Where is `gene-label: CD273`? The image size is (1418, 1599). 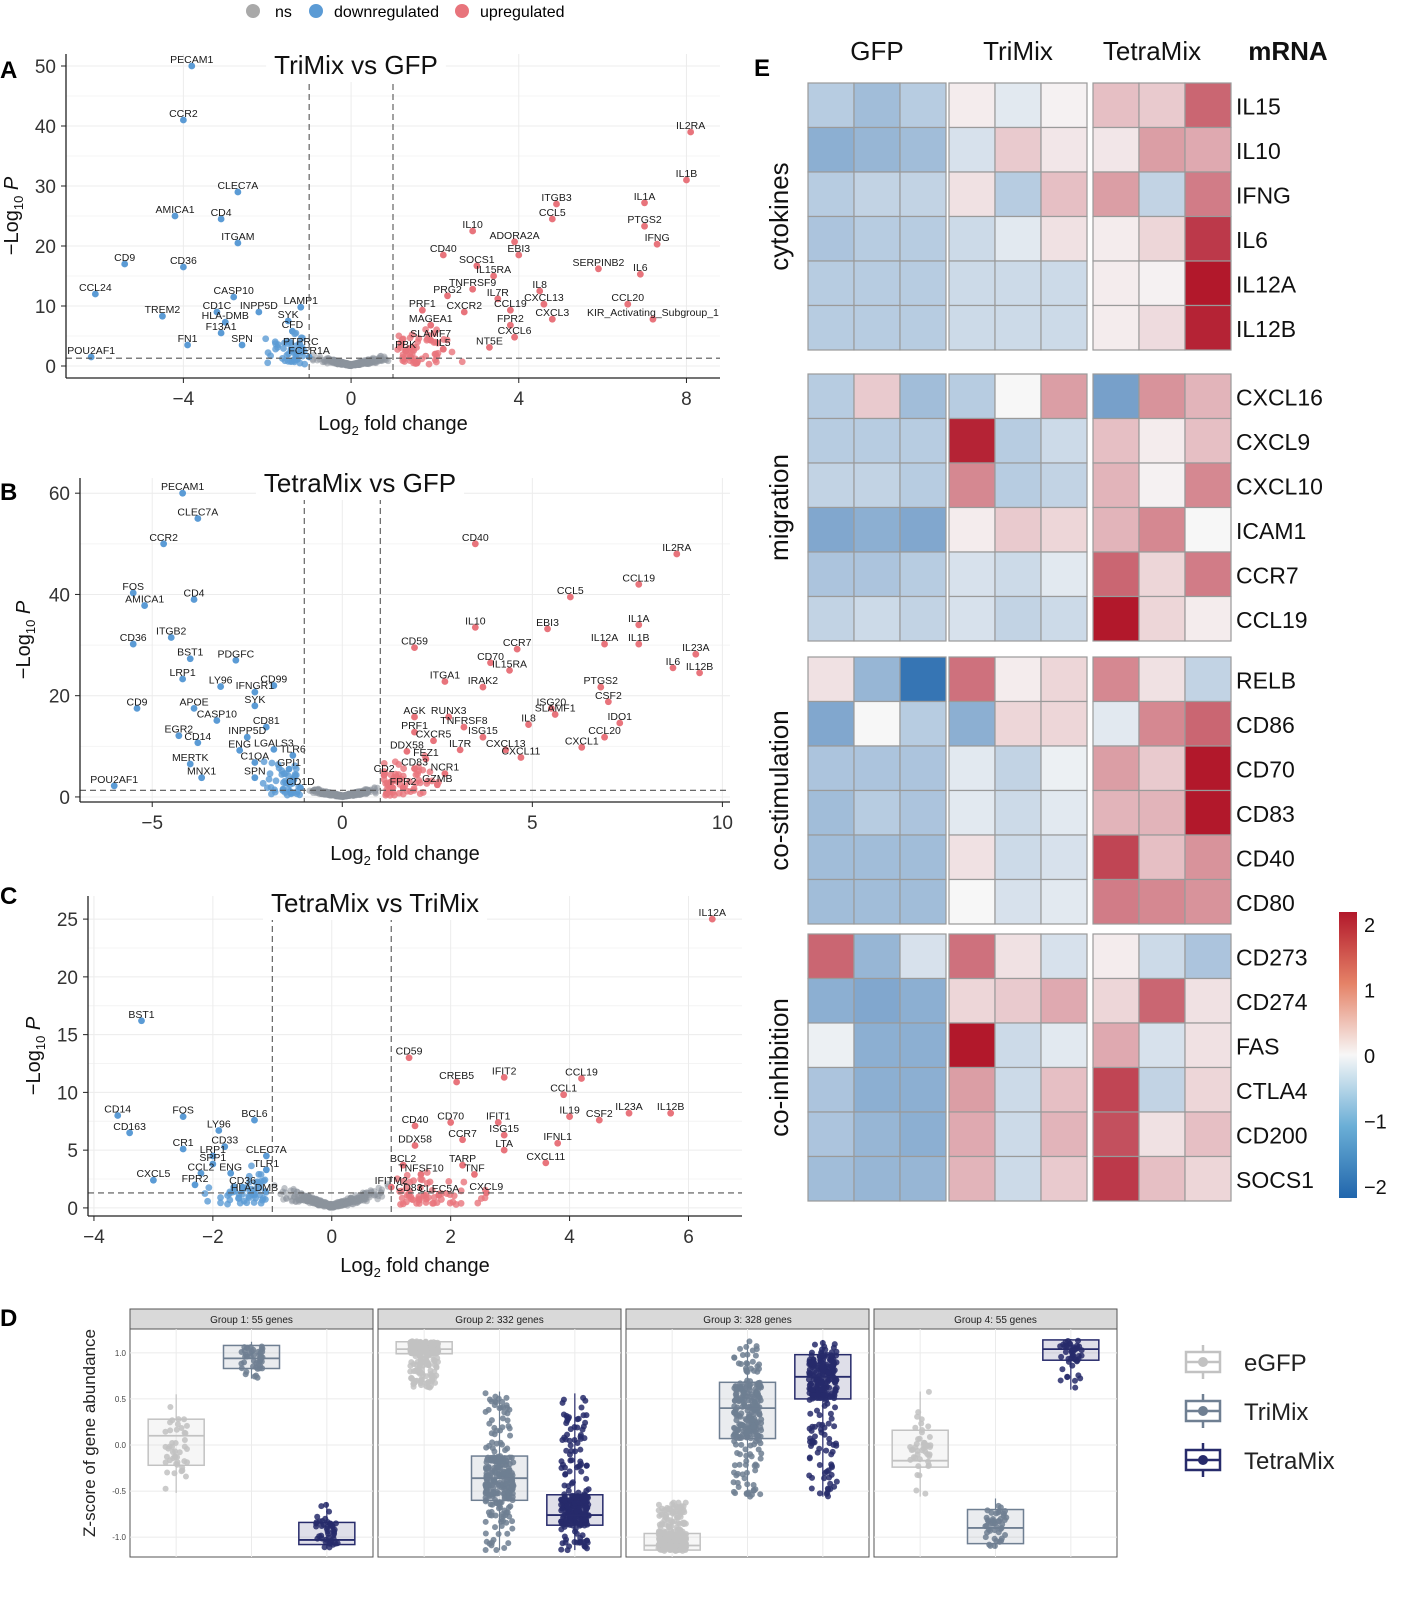
gene-label: CD273 is located at coordinates (1272, 957).